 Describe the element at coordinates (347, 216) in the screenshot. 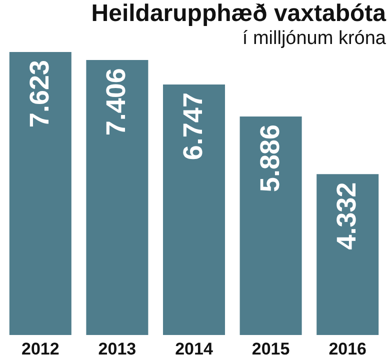

I see `data-label: 4.332` at that location.